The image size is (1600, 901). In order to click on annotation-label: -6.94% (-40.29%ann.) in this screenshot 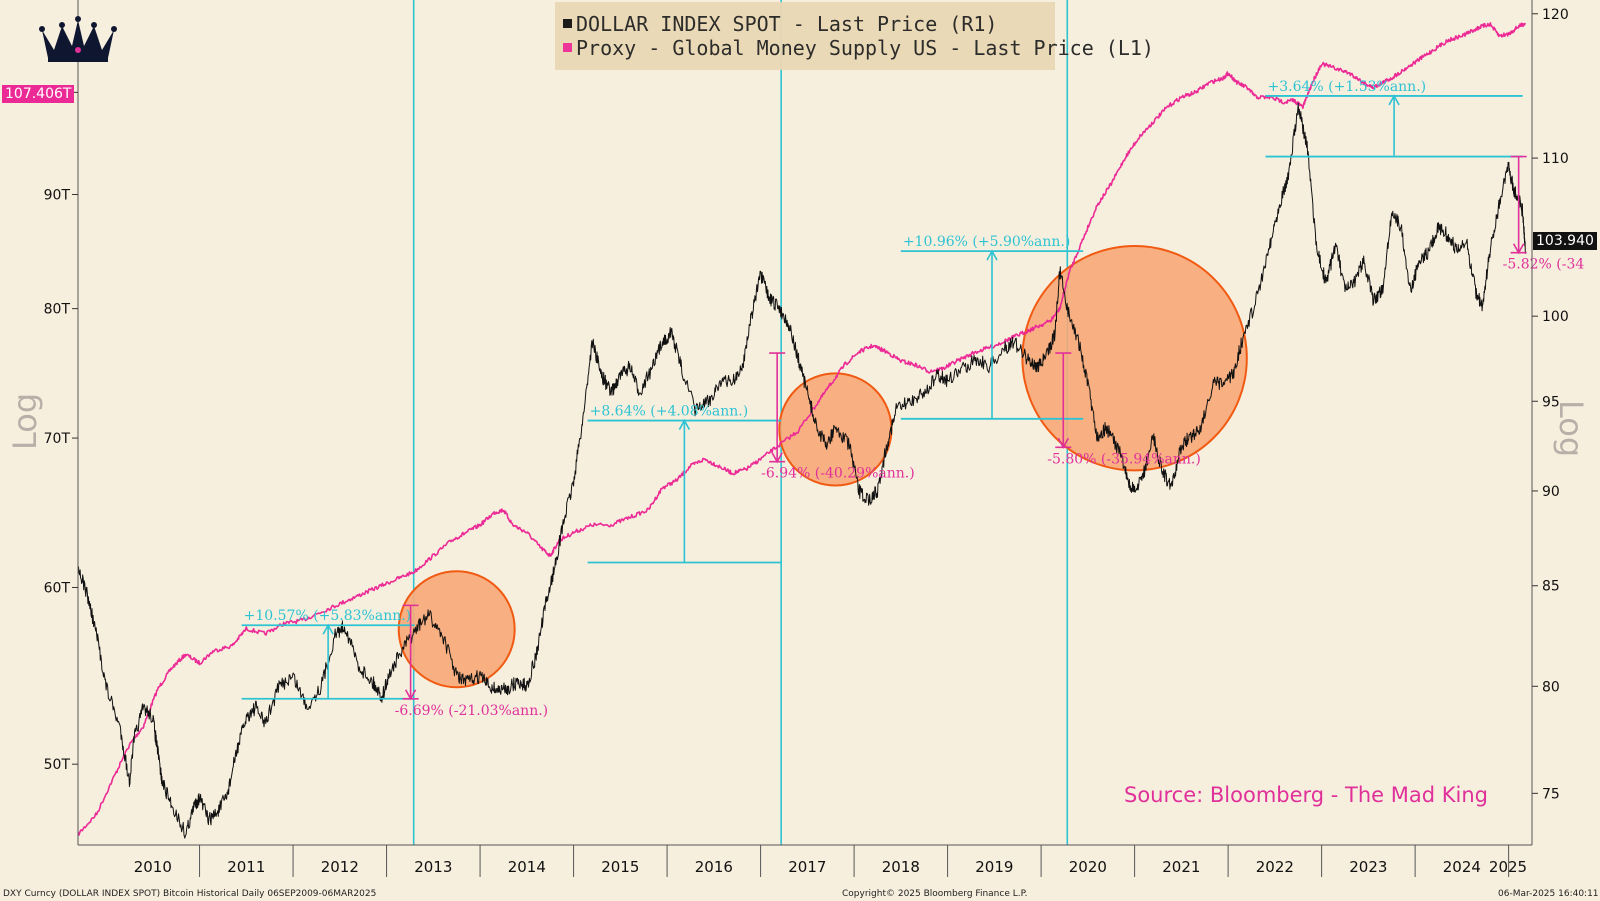, I will do `click(838, 474)`.